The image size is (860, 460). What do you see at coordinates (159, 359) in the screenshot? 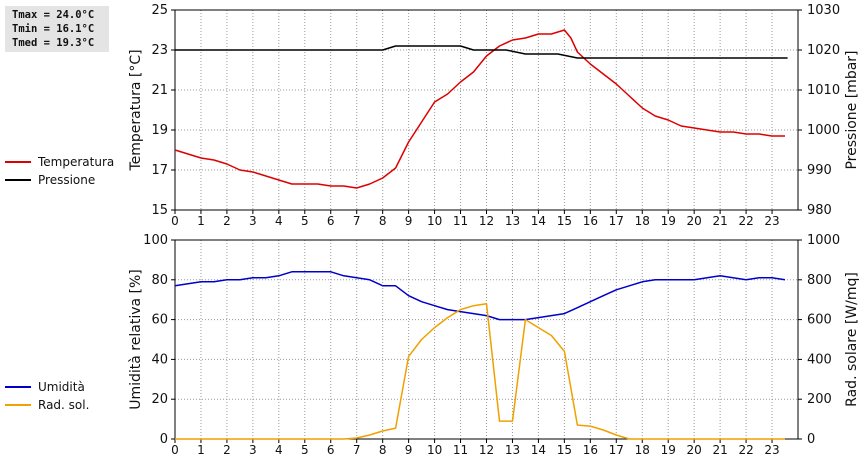
I see `y-tick-label: 40` at bounding box center [159, 359].